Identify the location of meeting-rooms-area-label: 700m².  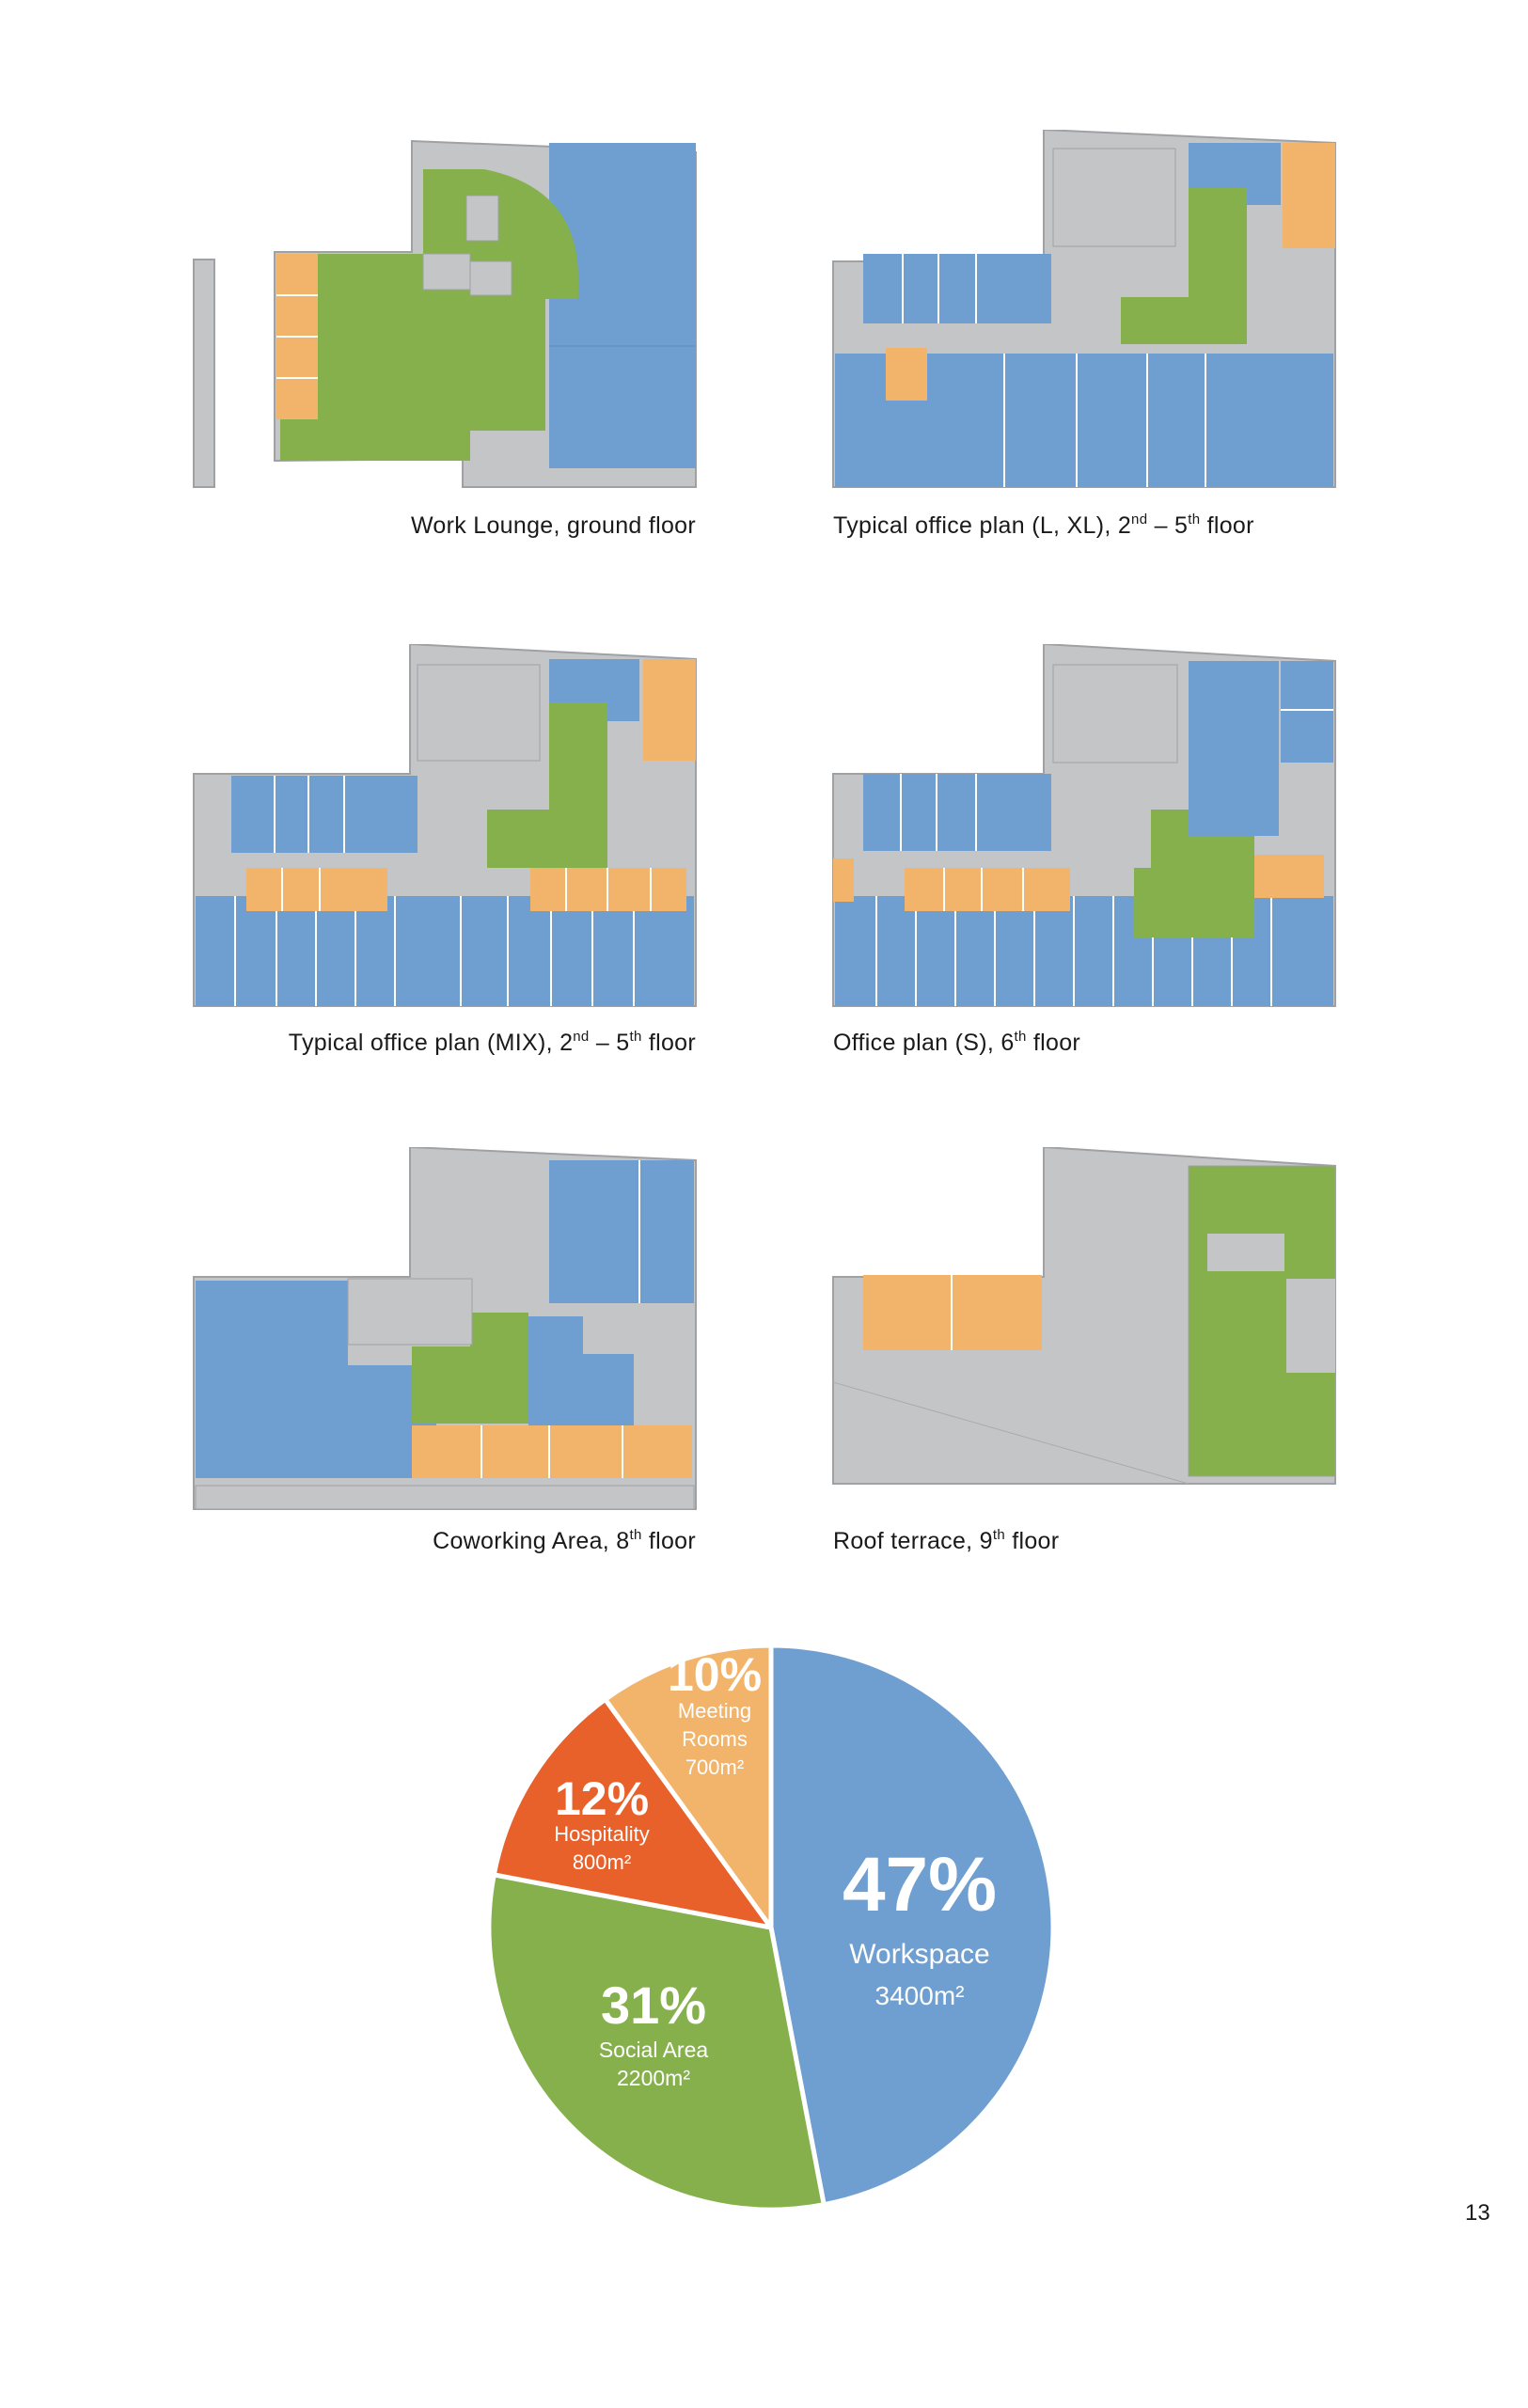
(714, 1767).